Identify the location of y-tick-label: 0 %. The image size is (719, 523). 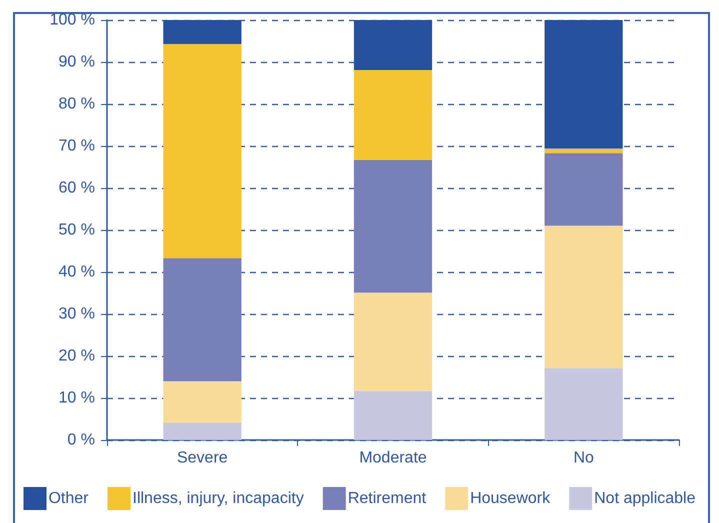
(81, 440).